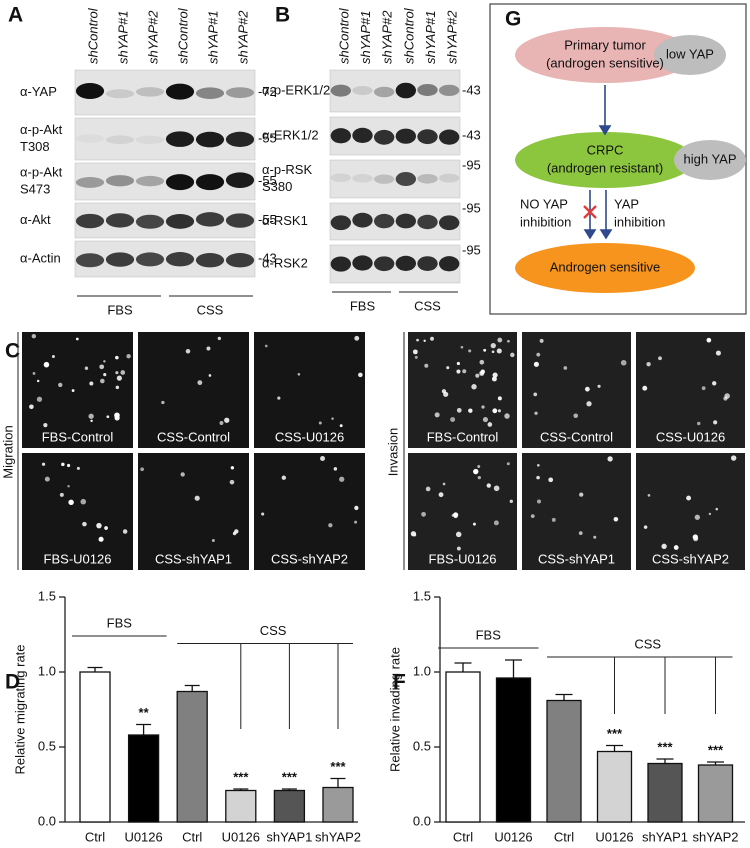 The image size is (750, 848). What do you see at coordinates (267, 137) in the screenshot?
I see `mw-label: -55` at bounding box center [267, 137].